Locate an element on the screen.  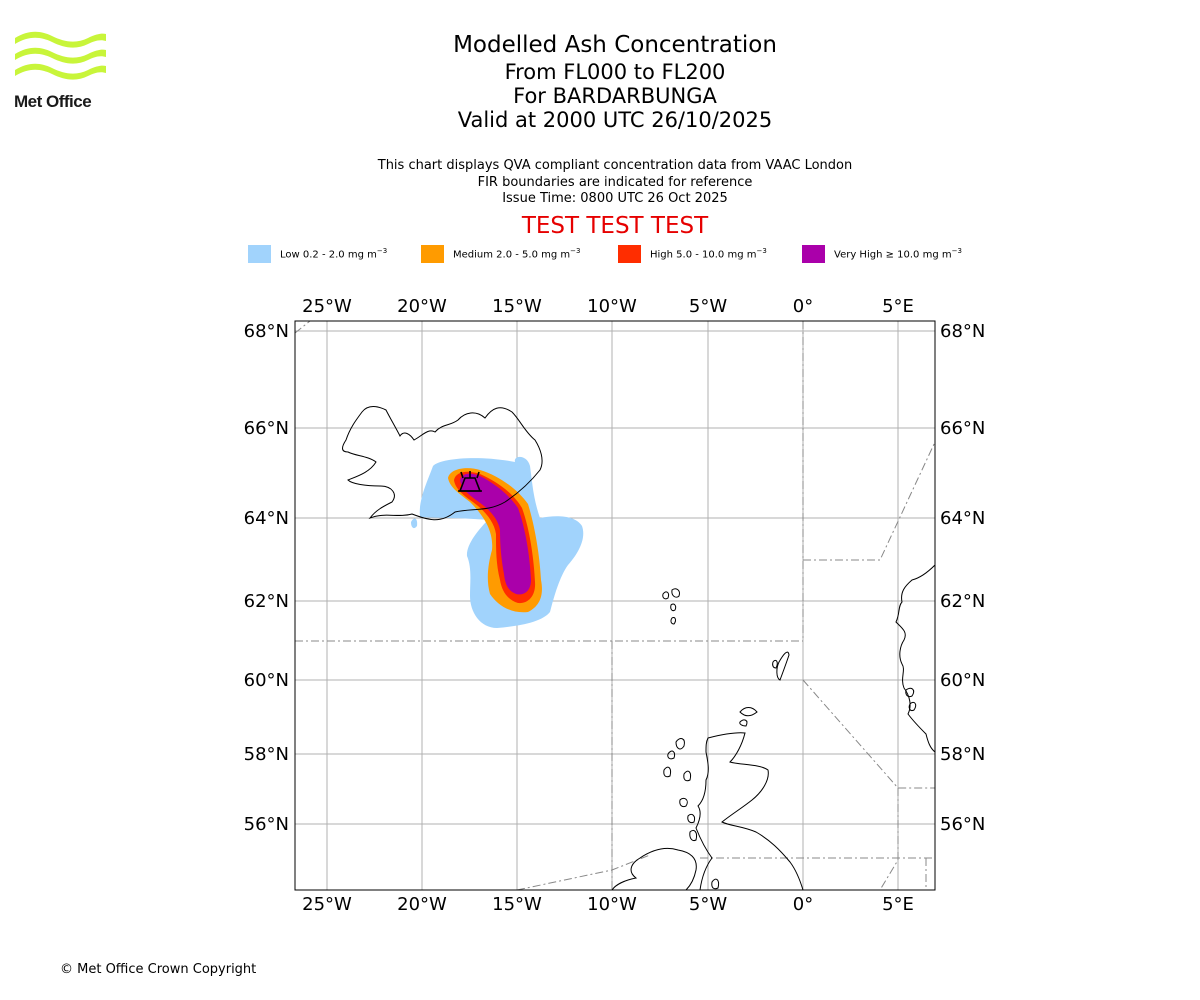
ash-very-high is located at coordinates (495, 534).